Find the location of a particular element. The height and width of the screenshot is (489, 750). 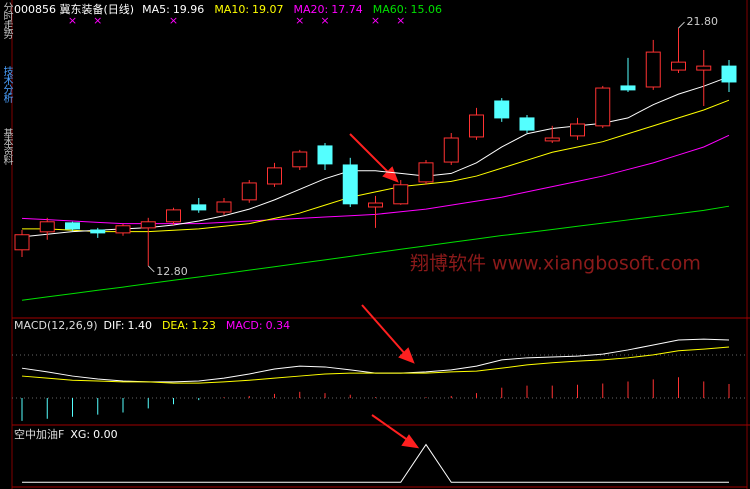

panel-title: 空中加油F is located at coordinates (39, 434).